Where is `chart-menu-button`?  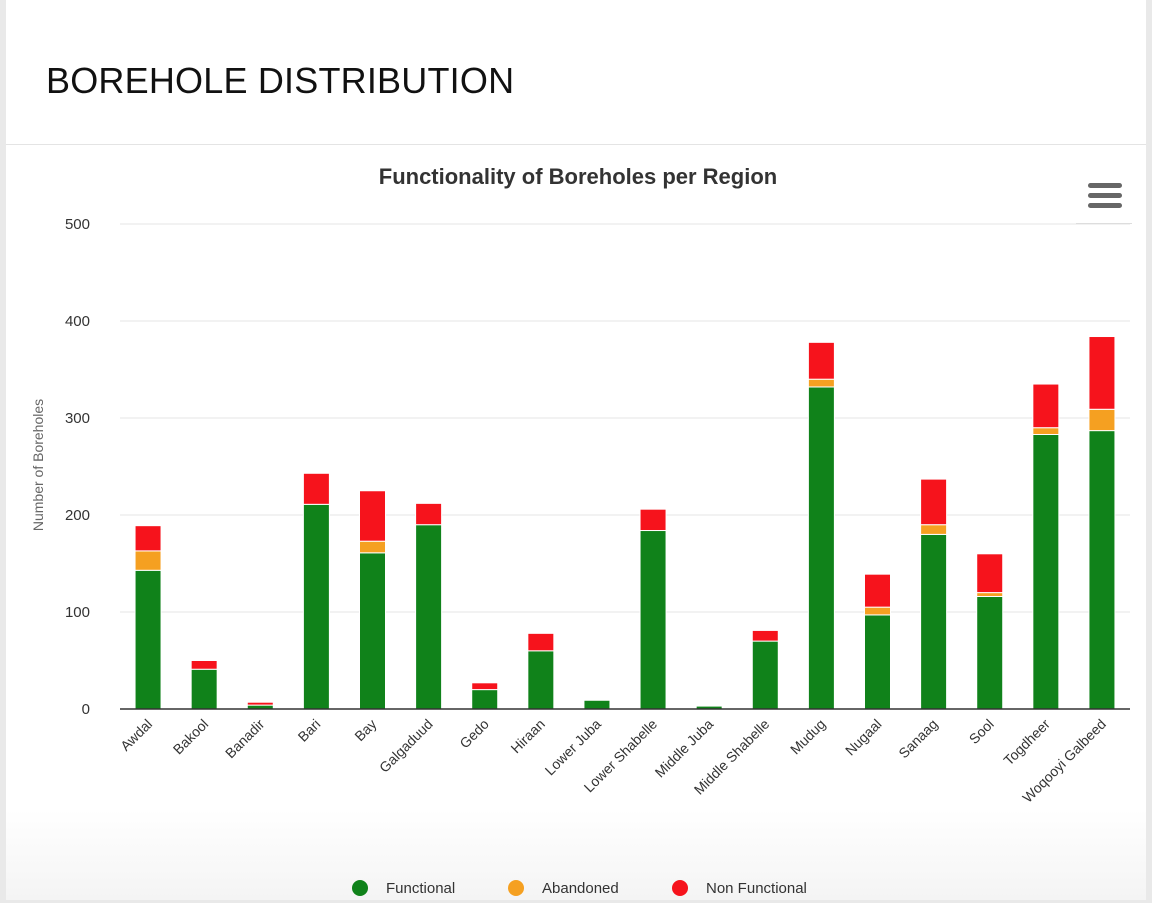 chart-menu-button is located at coordinates (1104, 199).